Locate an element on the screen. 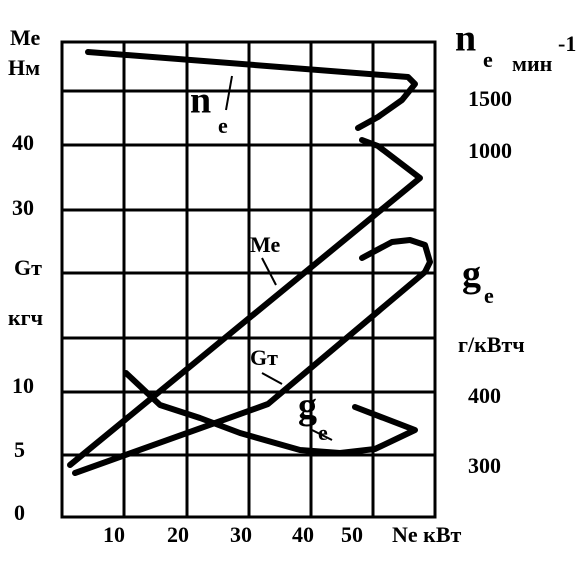 Image resolution: width=584 pixels, height=579 pixels. curve-label: g is located at coordinates (307, 407).